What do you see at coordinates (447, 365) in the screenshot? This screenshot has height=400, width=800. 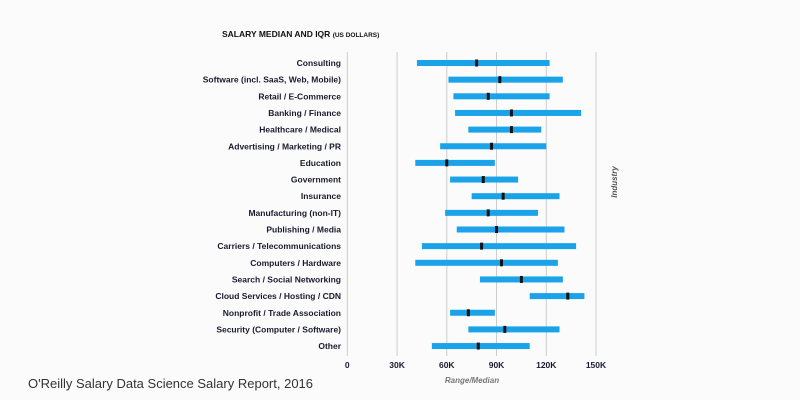 I see `x-tick-label: 60K` at bounding box center [447, 365].